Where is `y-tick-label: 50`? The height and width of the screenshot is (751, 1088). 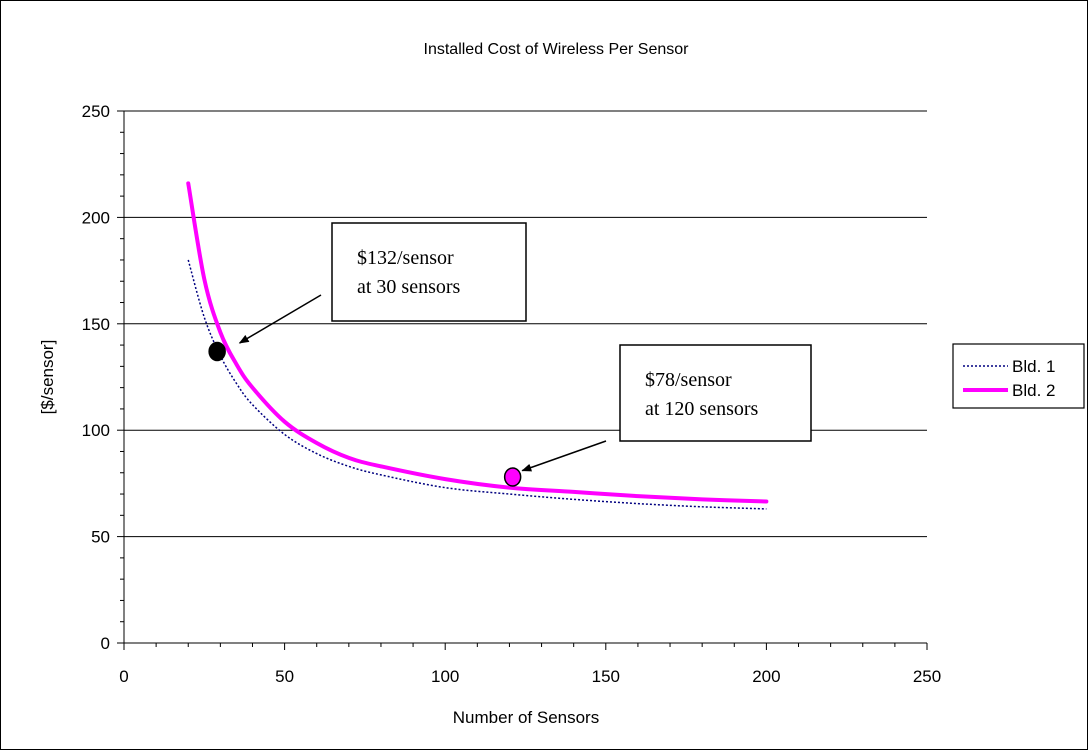 y-tick-label: 50 is located at coordinates (100, 537).